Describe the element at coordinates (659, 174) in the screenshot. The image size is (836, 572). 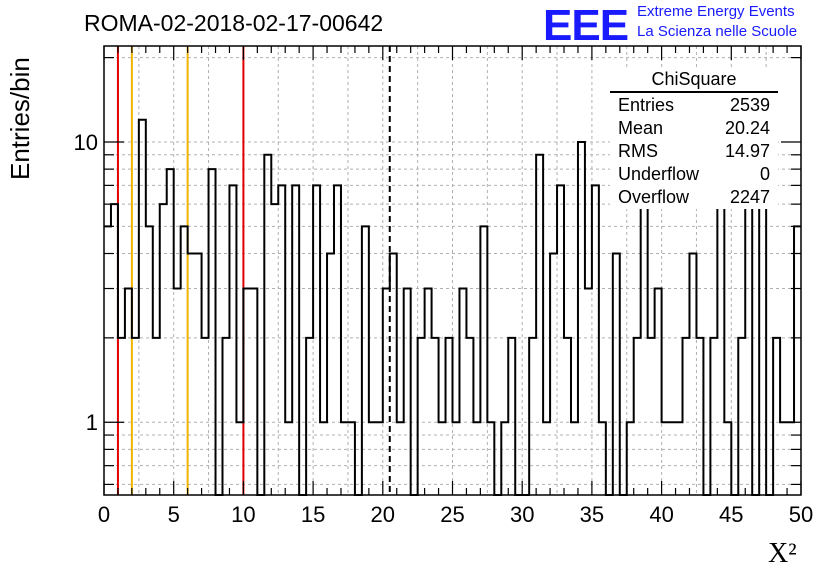
I see `stats-label: Underflow` at that location.